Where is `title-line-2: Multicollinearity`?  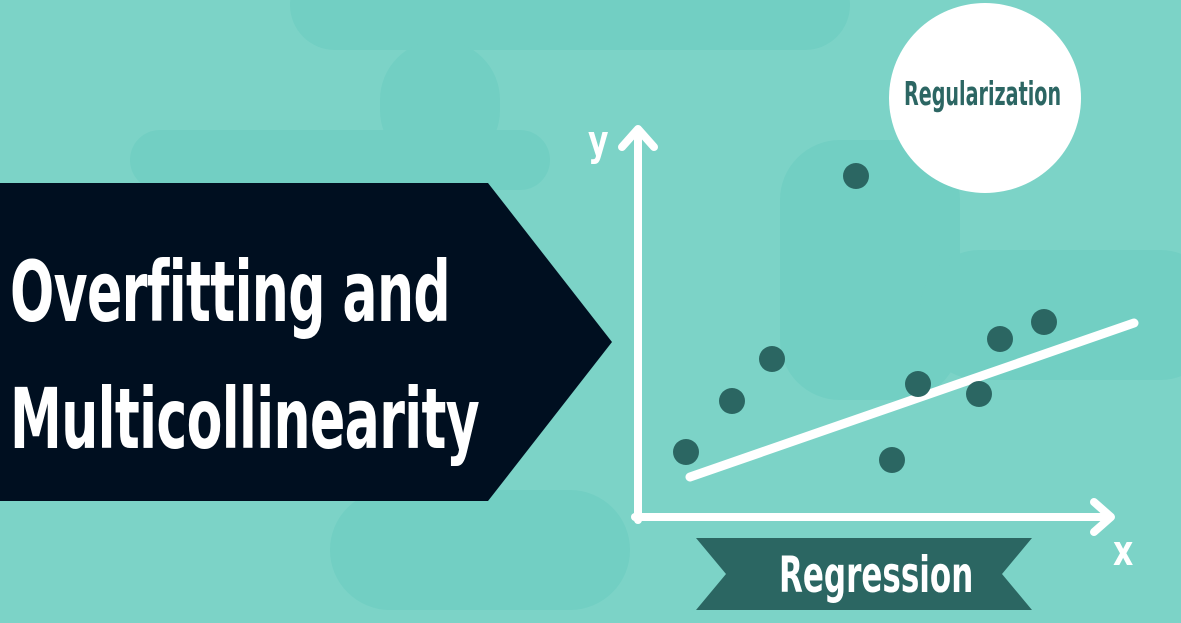 title-line-2: Multicollinearity is located at coordinates (245, 419).